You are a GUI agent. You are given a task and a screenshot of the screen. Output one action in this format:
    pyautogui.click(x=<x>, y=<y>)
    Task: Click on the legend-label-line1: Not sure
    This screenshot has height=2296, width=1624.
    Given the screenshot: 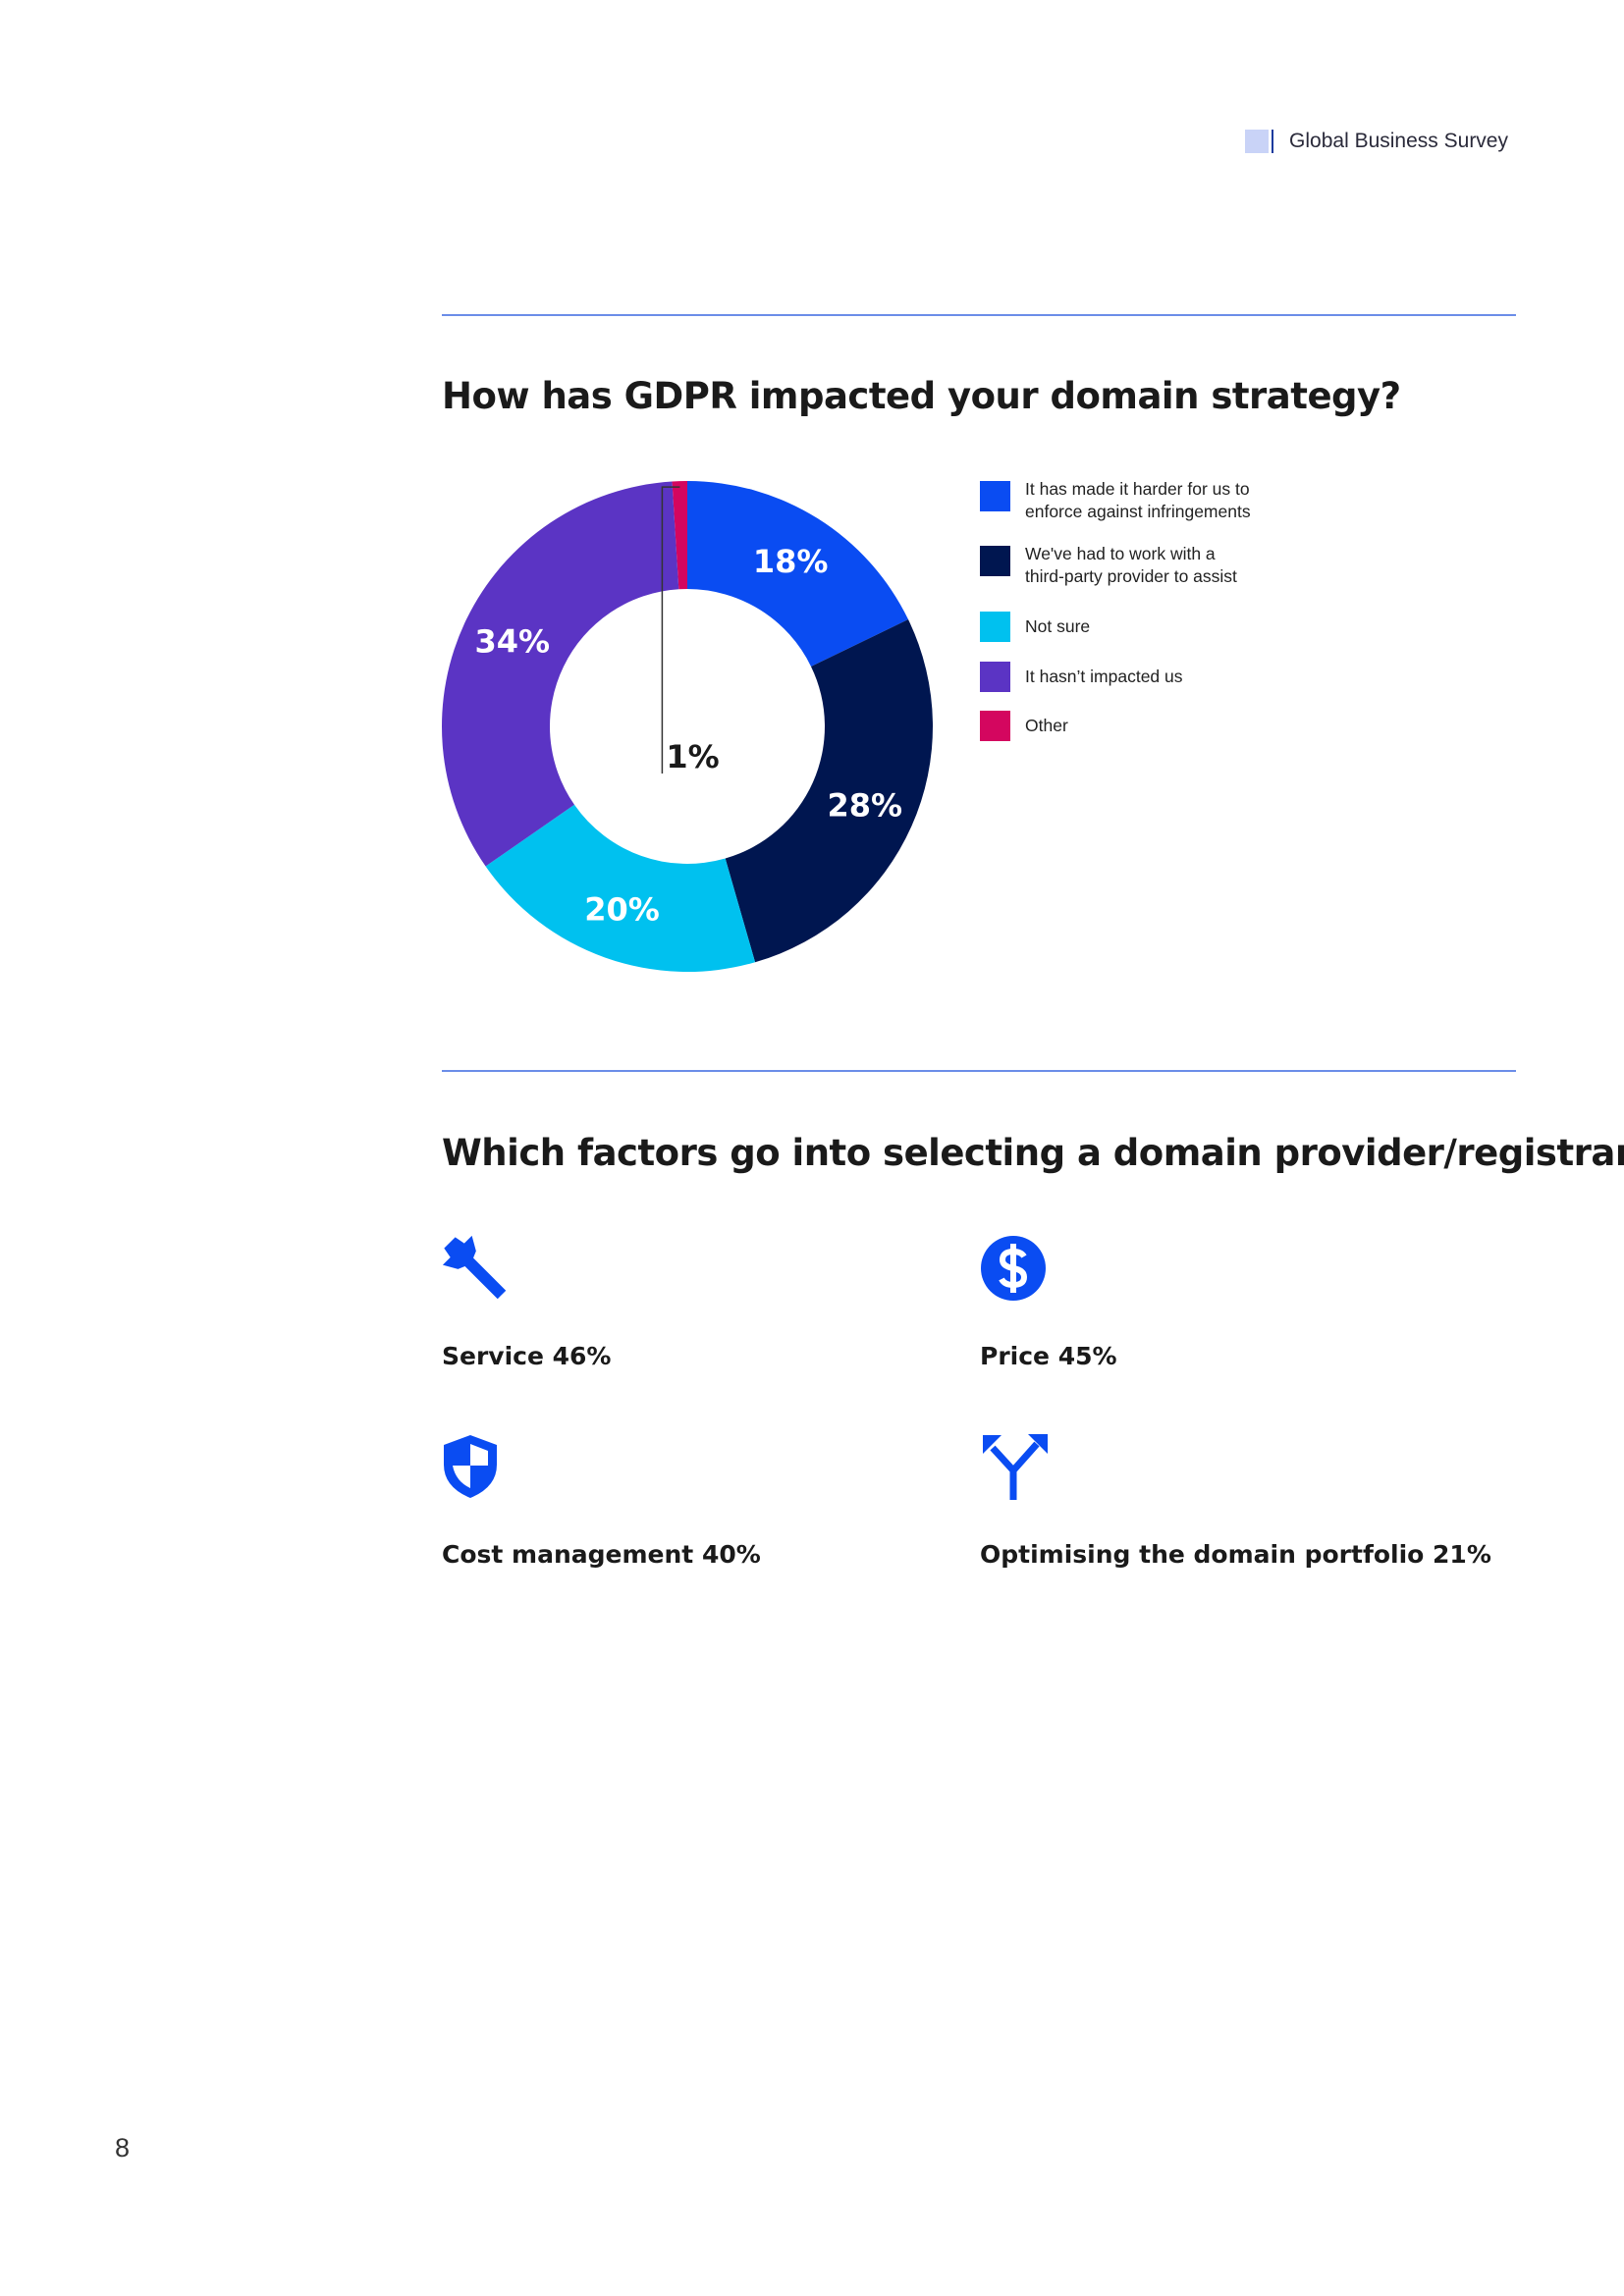 What is the action you would take?
    pyautogui.click(x=1058, y=626)
    